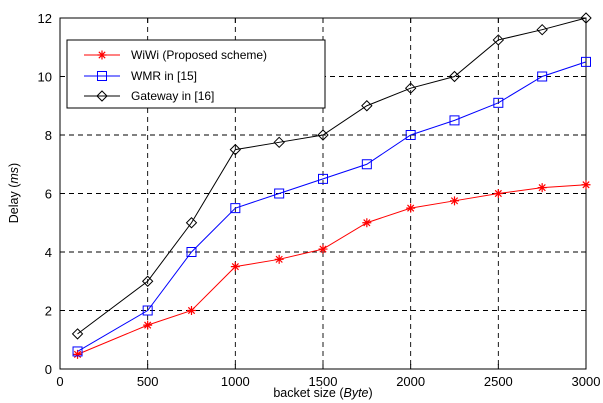 The image size is (603, 403). I want to click on legend-marker-gateway-symbol, so click(102, 96).